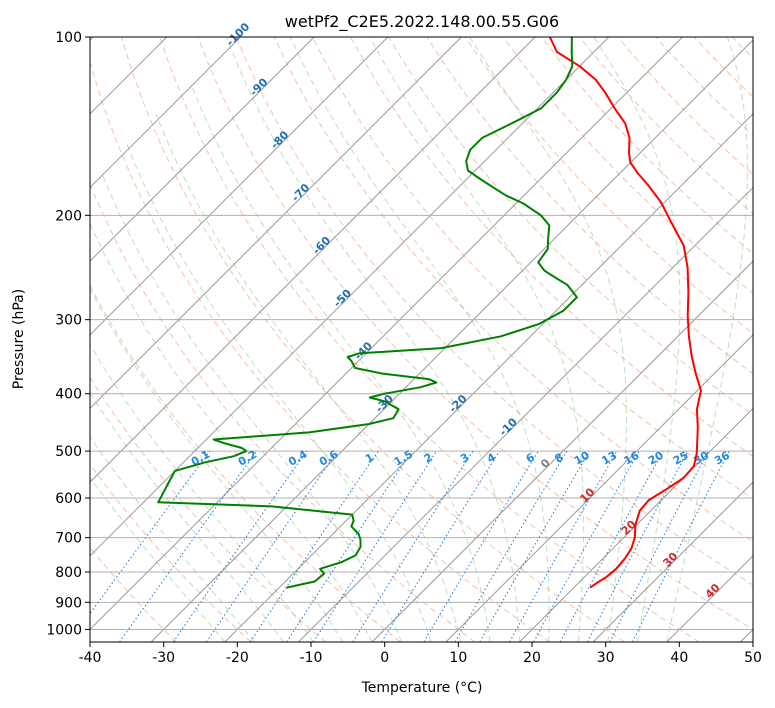 Image resolution: width=775 pixels, height=708 pixels. I want to click on x-tick-label: 50, so click(753, 658).